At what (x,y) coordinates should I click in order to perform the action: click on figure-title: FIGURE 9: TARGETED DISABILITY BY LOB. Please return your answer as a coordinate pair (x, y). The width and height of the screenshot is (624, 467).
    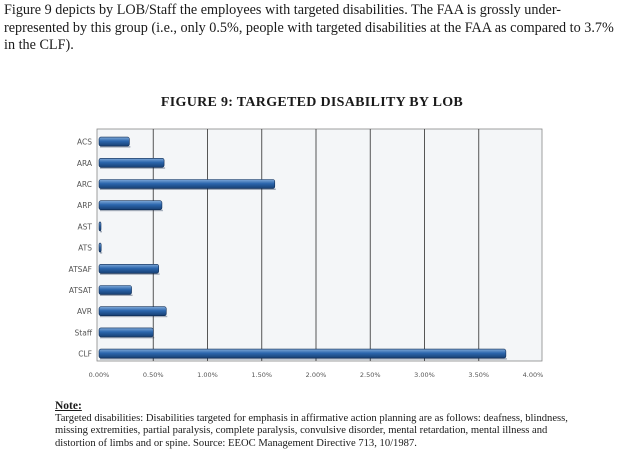
    Looking at the image, I should click on (312, 102).